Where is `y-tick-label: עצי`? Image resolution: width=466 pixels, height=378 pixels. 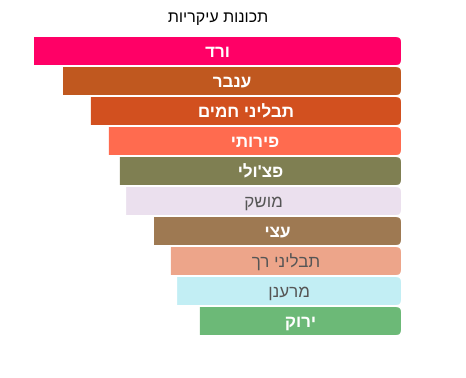 y-tick-label: עצי is located at coordinates (277, 231).